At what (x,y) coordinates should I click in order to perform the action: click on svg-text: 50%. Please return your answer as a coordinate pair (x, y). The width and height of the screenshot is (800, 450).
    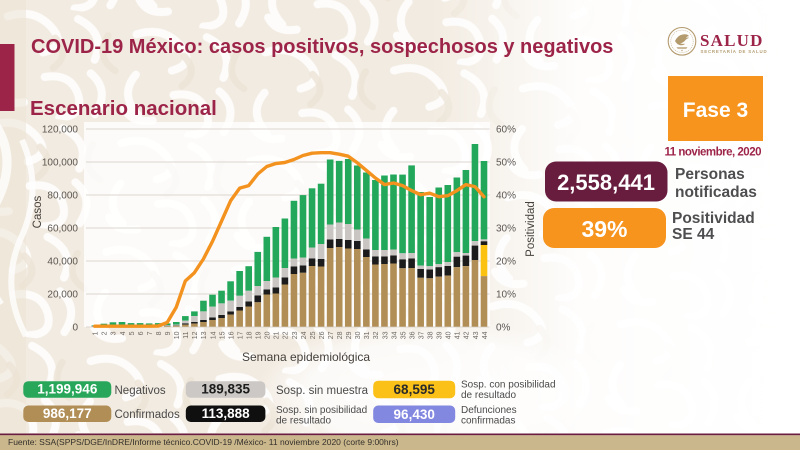
    Looking at the image, I should click on (506, 163).